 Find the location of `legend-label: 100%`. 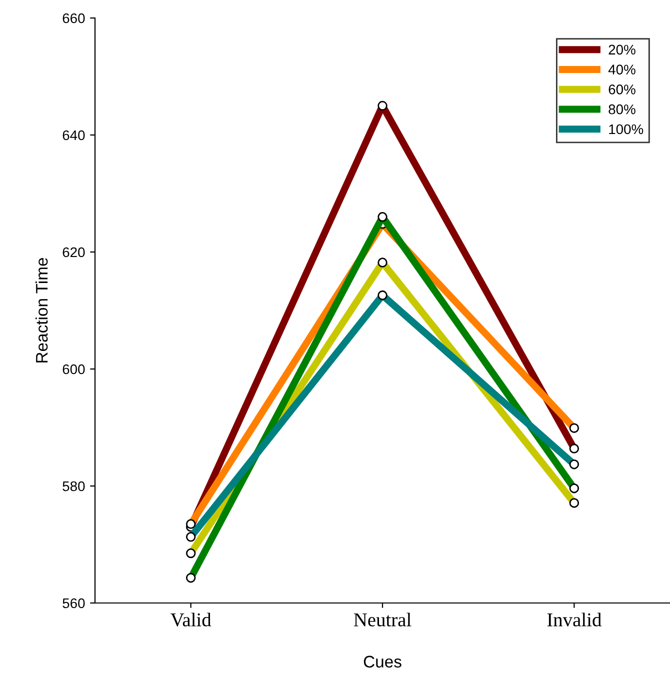

legend-label: 100% is located at coordinates (626, 129).